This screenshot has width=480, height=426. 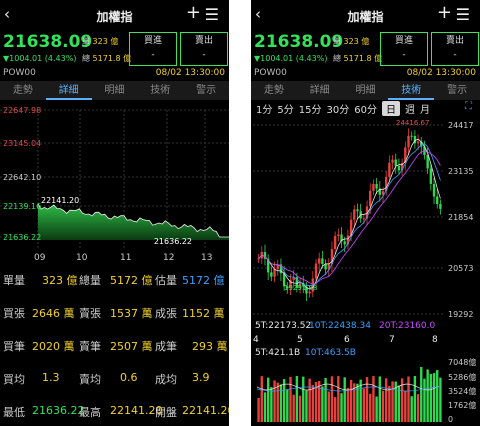 I want to click on x-tick-label: 09, so click(x=40, y=258).